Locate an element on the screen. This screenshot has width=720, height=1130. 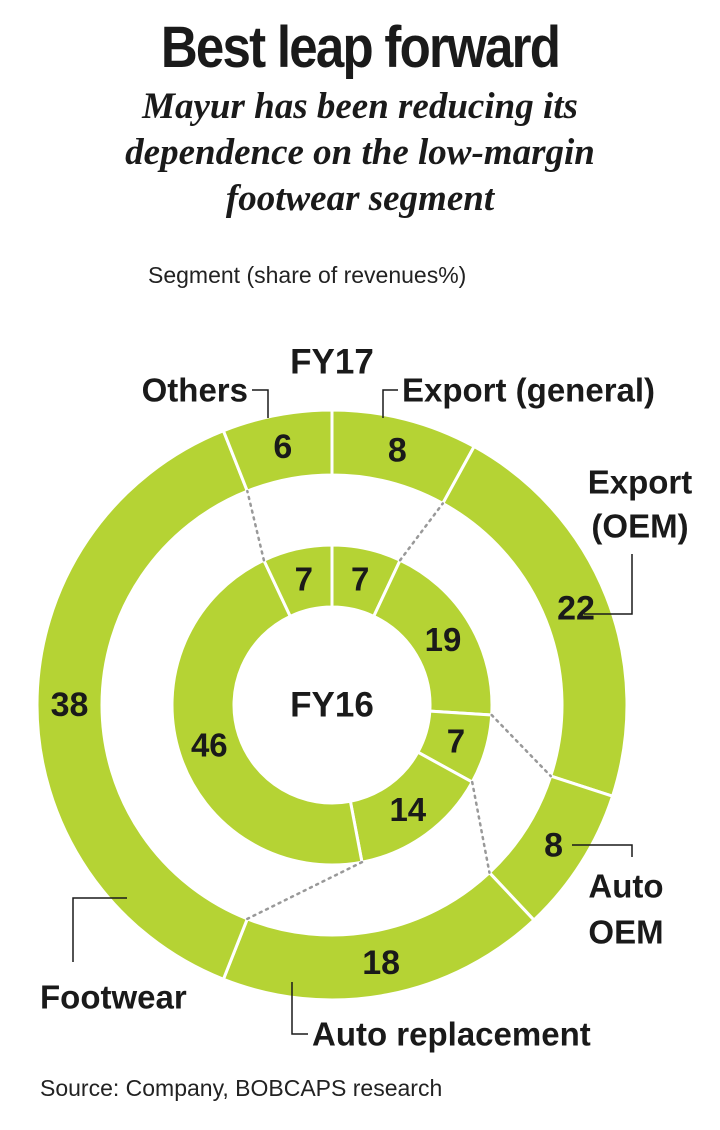
callout-leader-auto-oem is located at coordinates (602, 850).